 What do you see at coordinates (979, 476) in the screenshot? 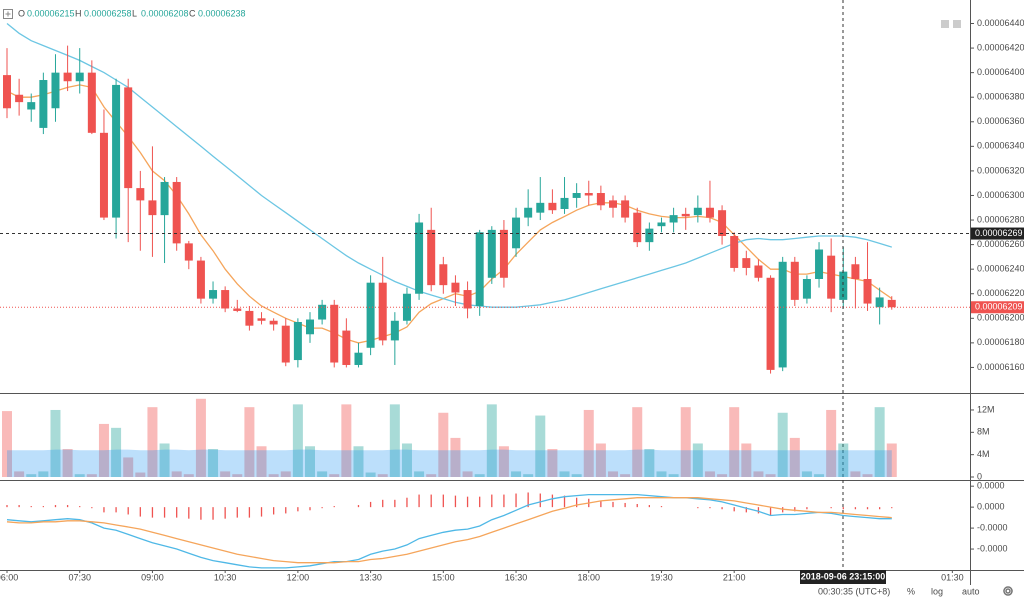
I see `y-tick-label: 0` at bounding box center [979, 476].